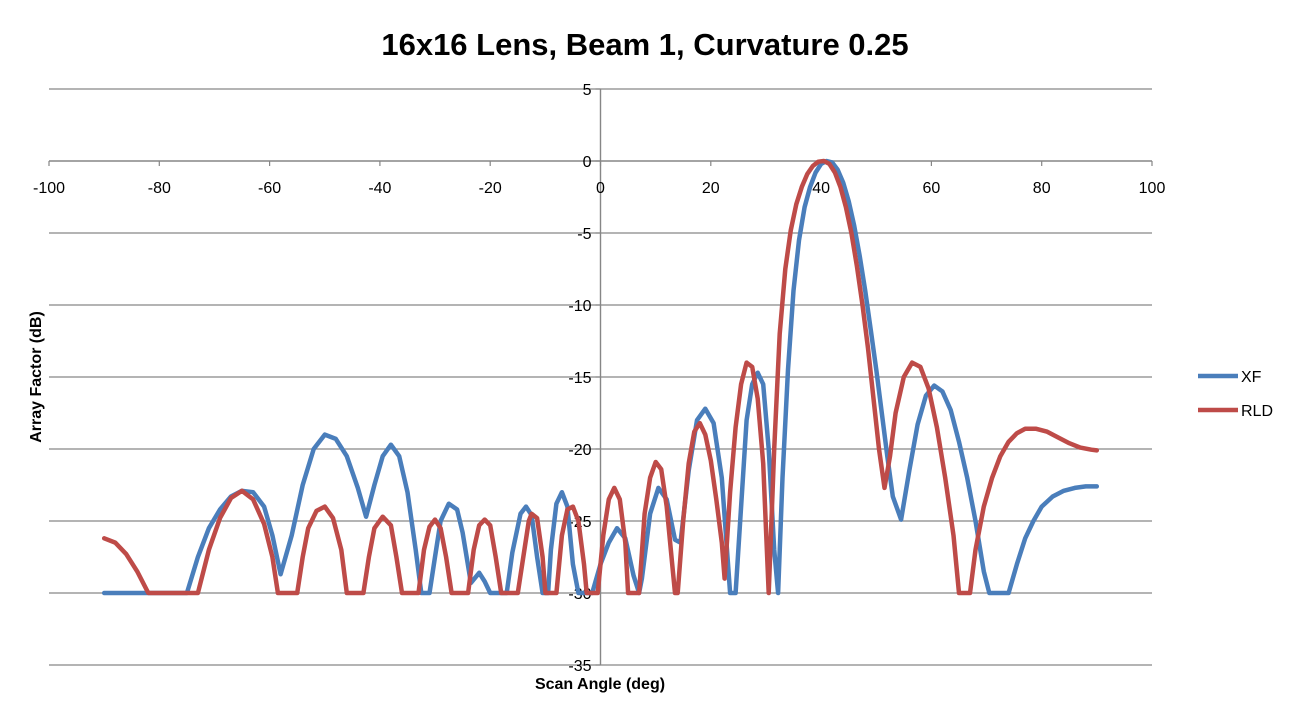 The height and width of the screenshot is (719, 1290). I want to click on y-tick-label: -5, so click(584, 234).